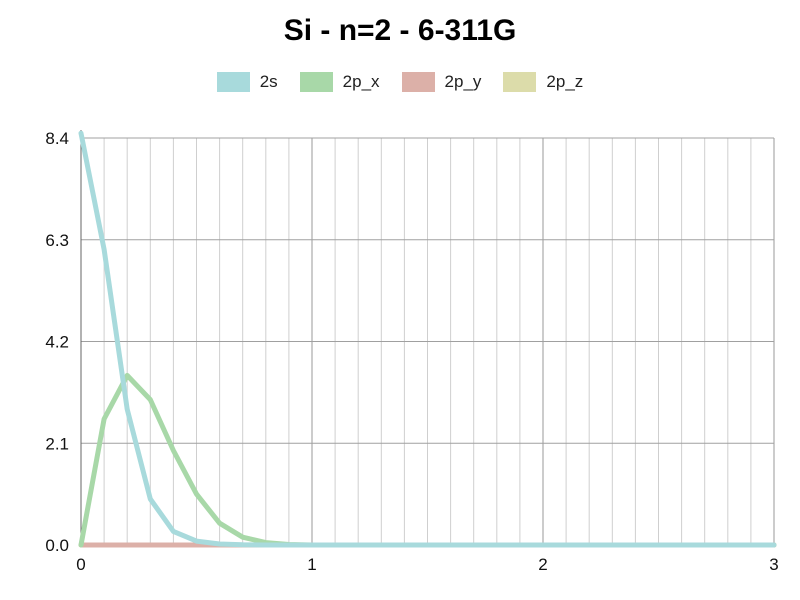  Describe the element at coordinates (57, 545) in the screenshot. I see `y-tick-label: 0.0` at that location.